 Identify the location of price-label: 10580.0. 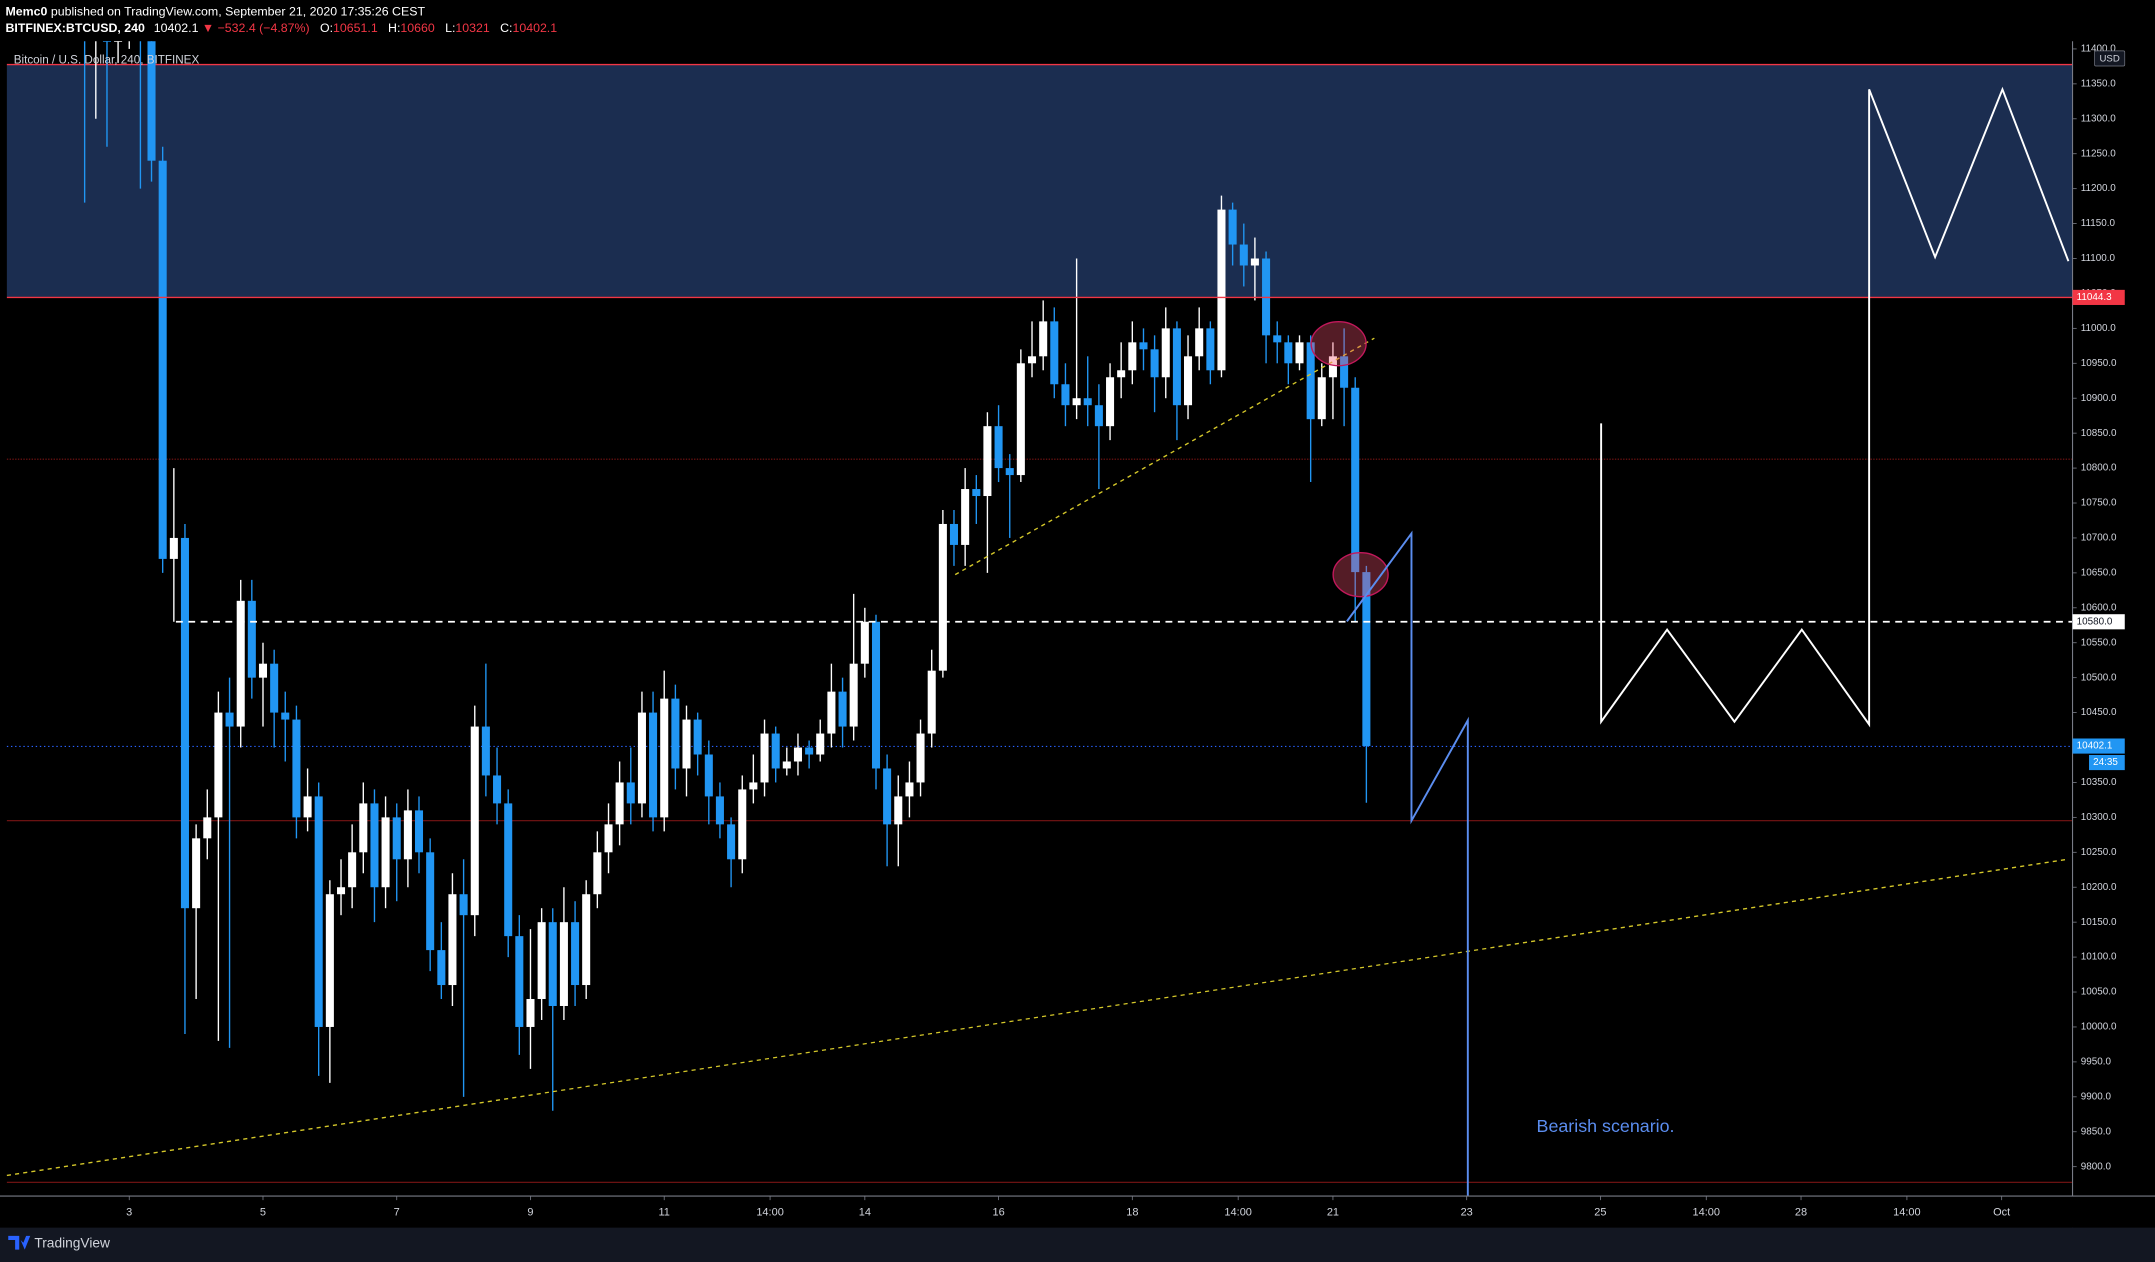
(2095, 621).